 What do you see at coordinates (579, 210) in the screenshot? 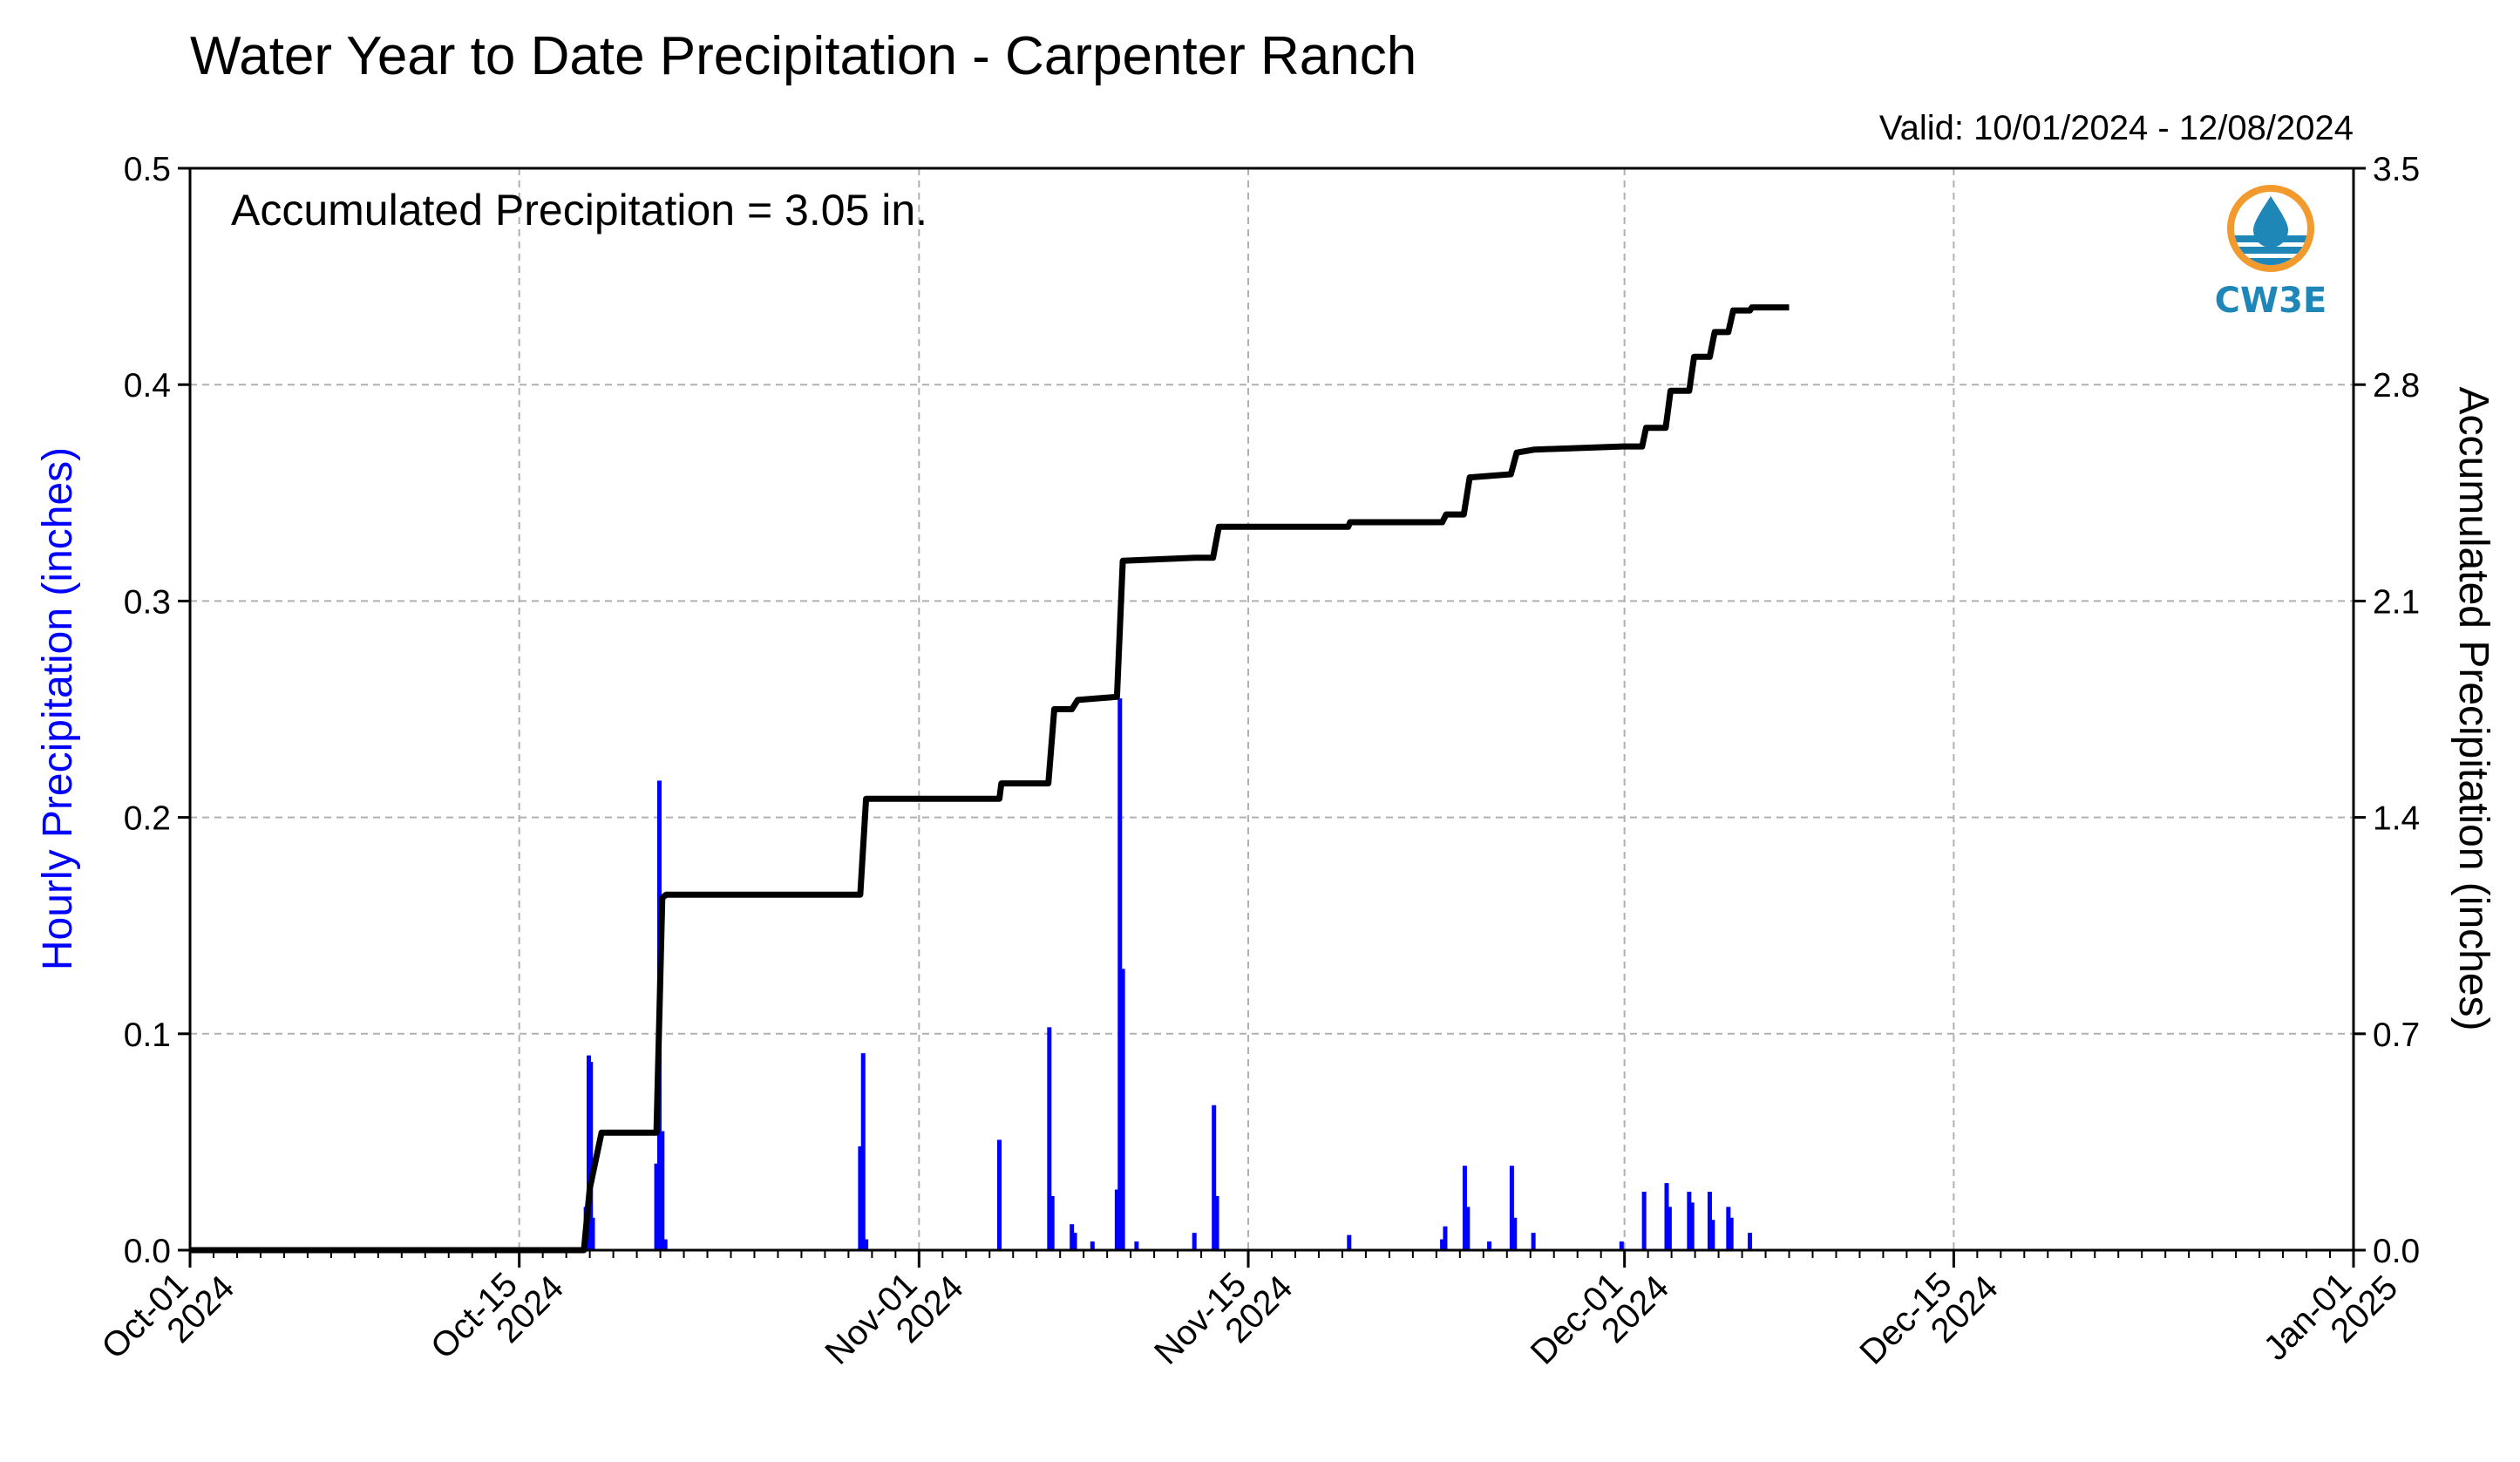
I see `accumulated-total-annotation: Accumulated Precipitation = 3.05 in.` at bounding box center [579, 210].